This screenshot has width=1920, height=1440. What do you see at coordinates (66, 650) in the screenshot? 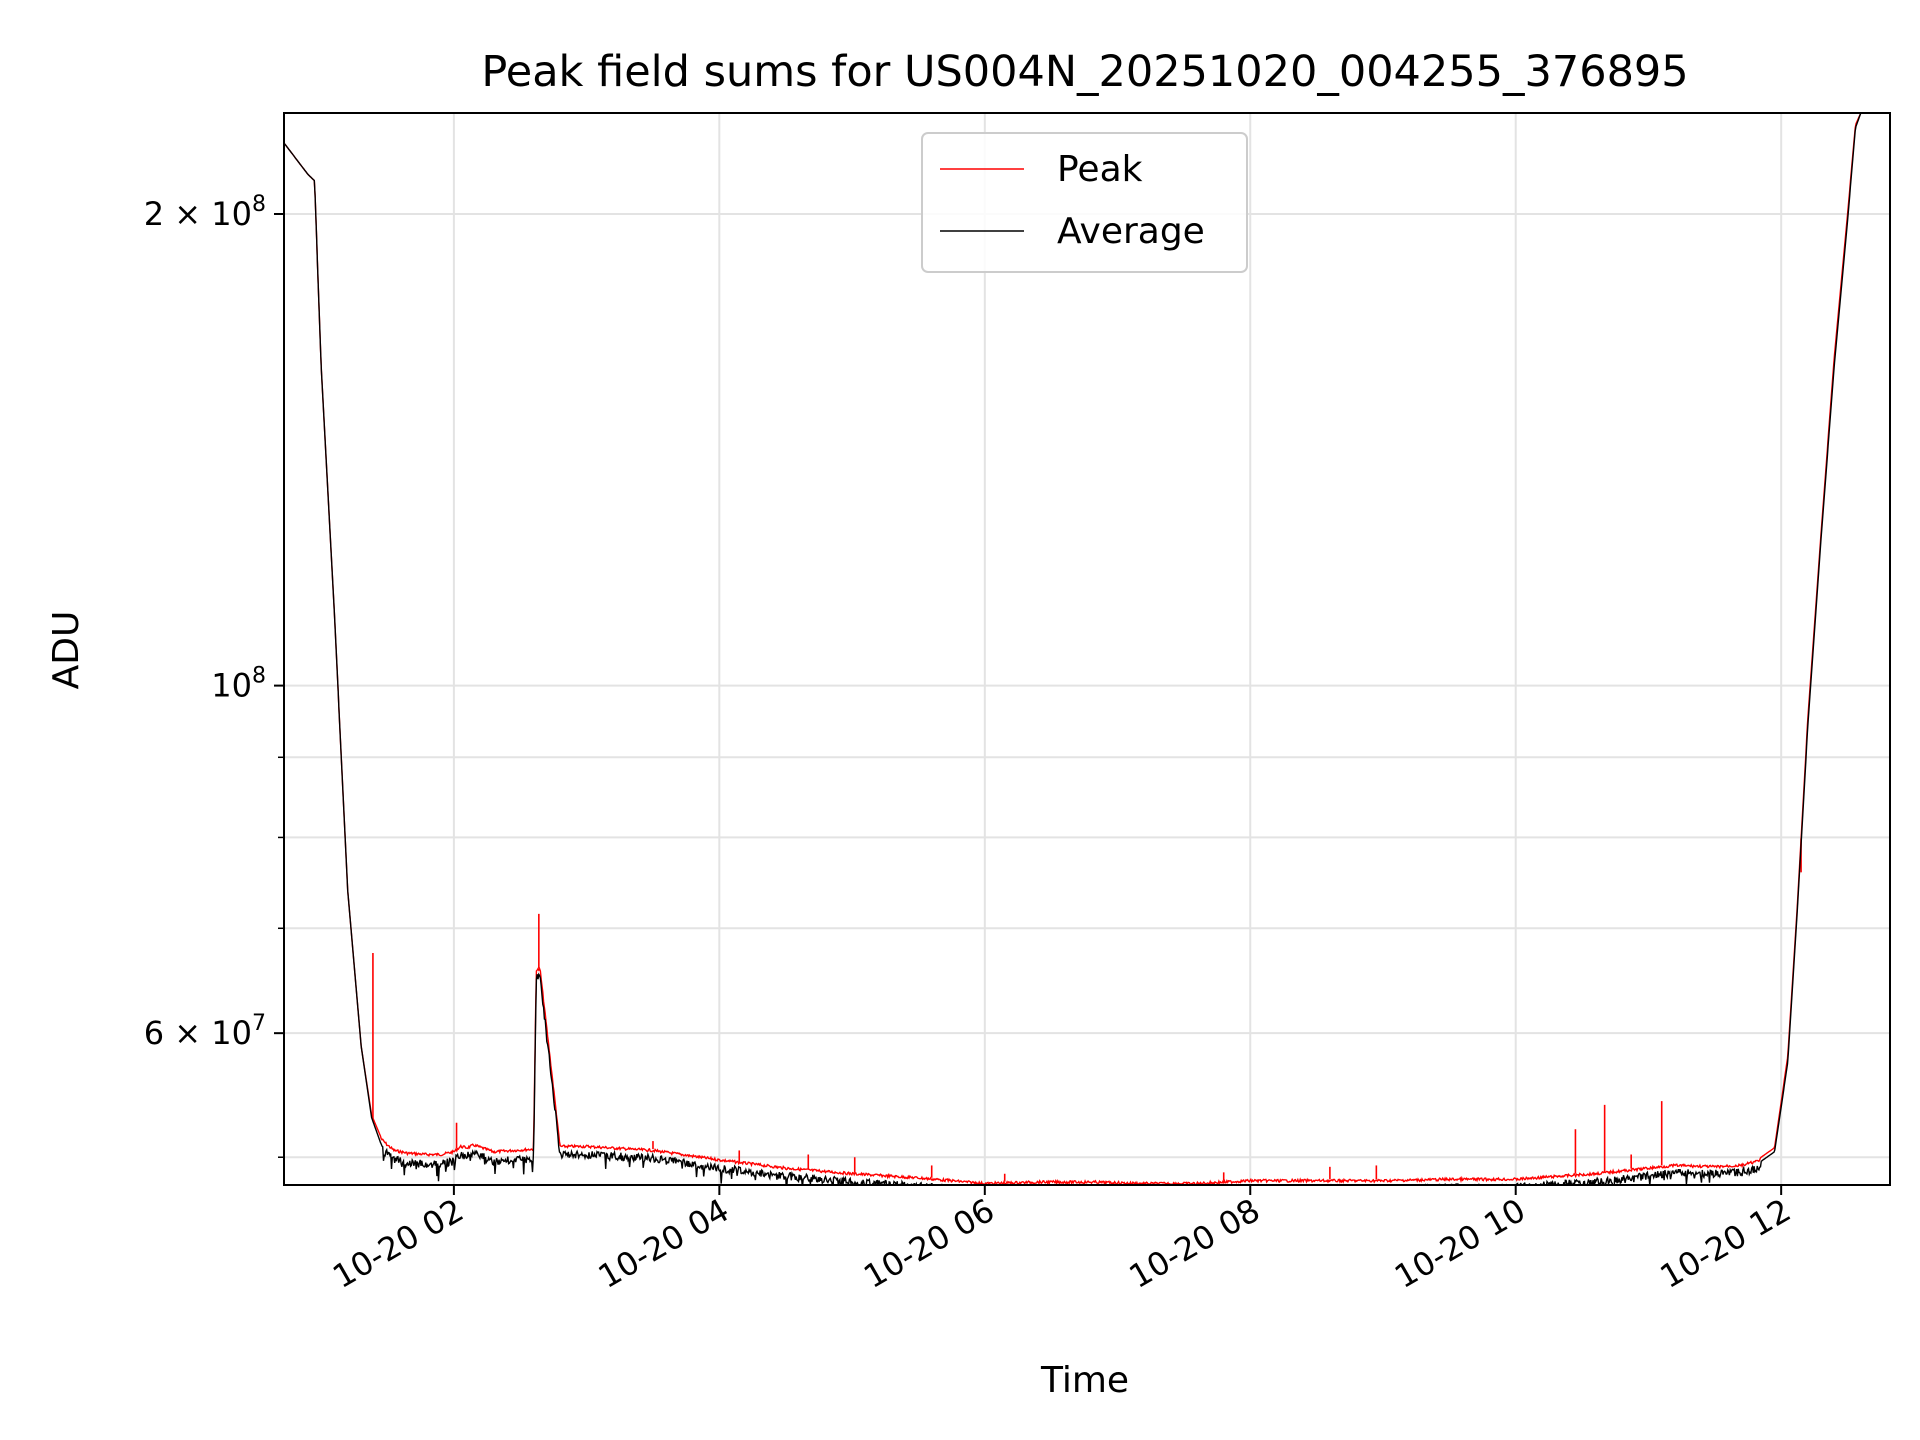
I see `y-axis-label: ADU` at bounding box center [66, 650].